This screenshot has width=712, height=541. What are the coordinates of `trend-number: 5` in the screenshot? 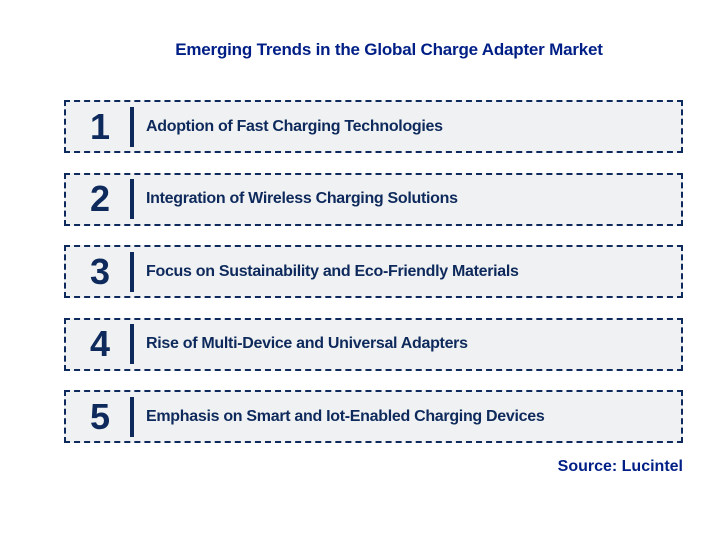 It's located at (100, 416).